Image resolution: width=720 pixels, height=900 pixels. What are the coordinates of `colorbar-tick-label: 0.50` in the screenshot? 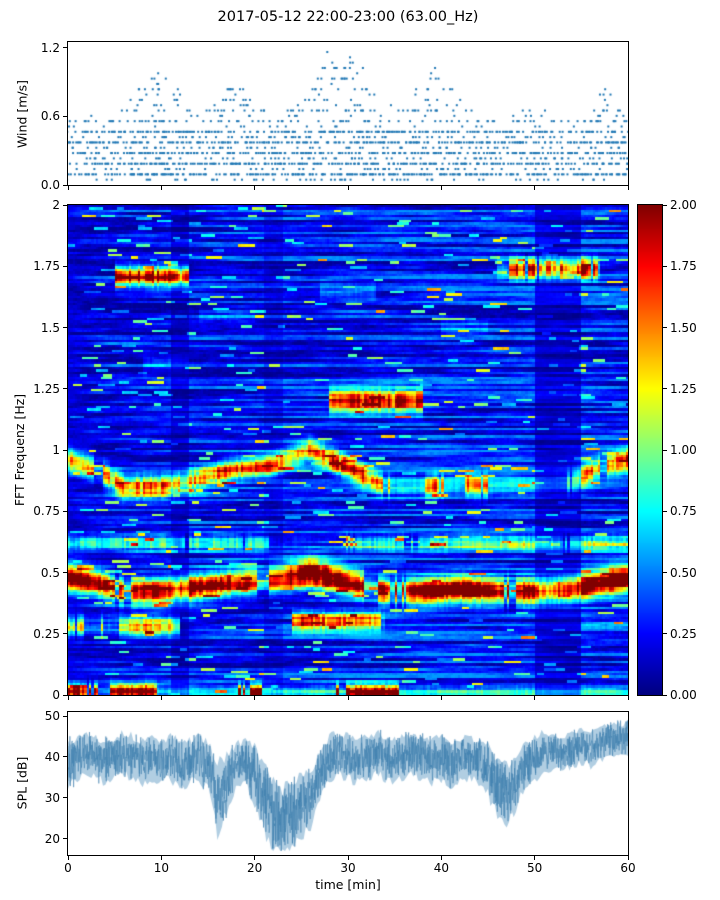 It's located at (683, 572).